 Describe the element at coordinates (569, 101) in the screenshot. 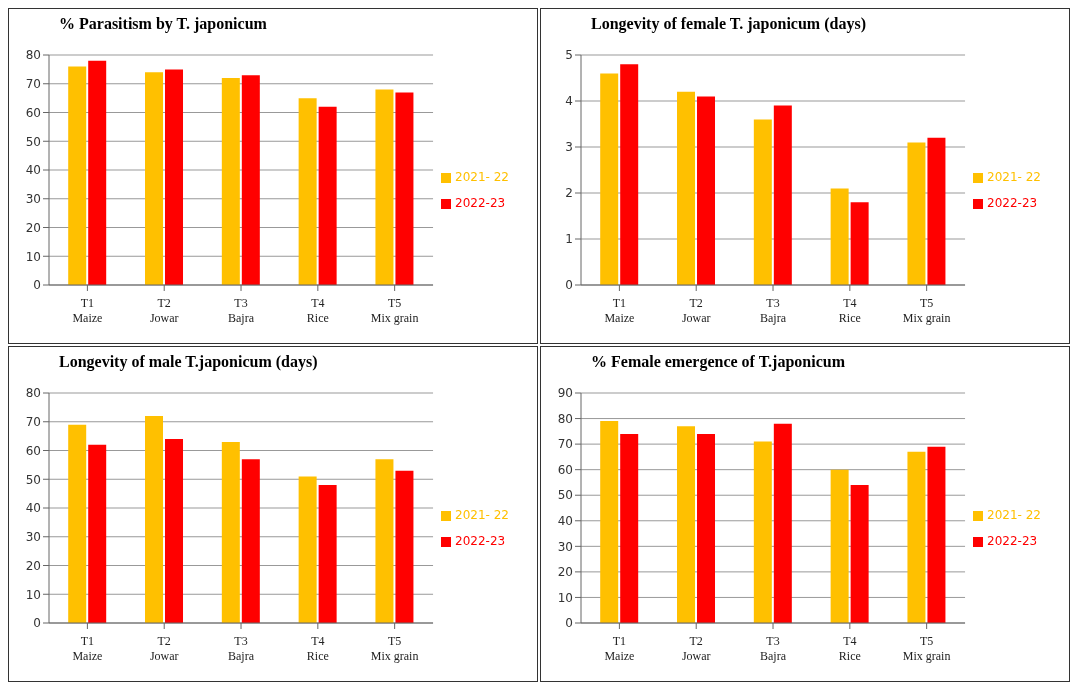

I see `y-tick-label: 4` at that location.